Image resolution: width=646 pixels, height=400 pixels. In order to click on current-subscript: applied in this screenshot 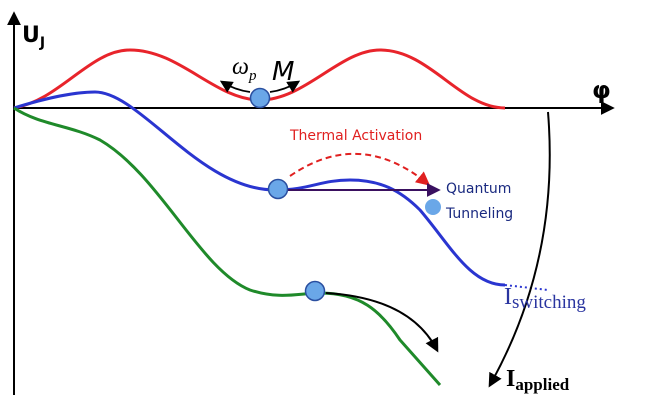, I will do `click(542, 384)`.